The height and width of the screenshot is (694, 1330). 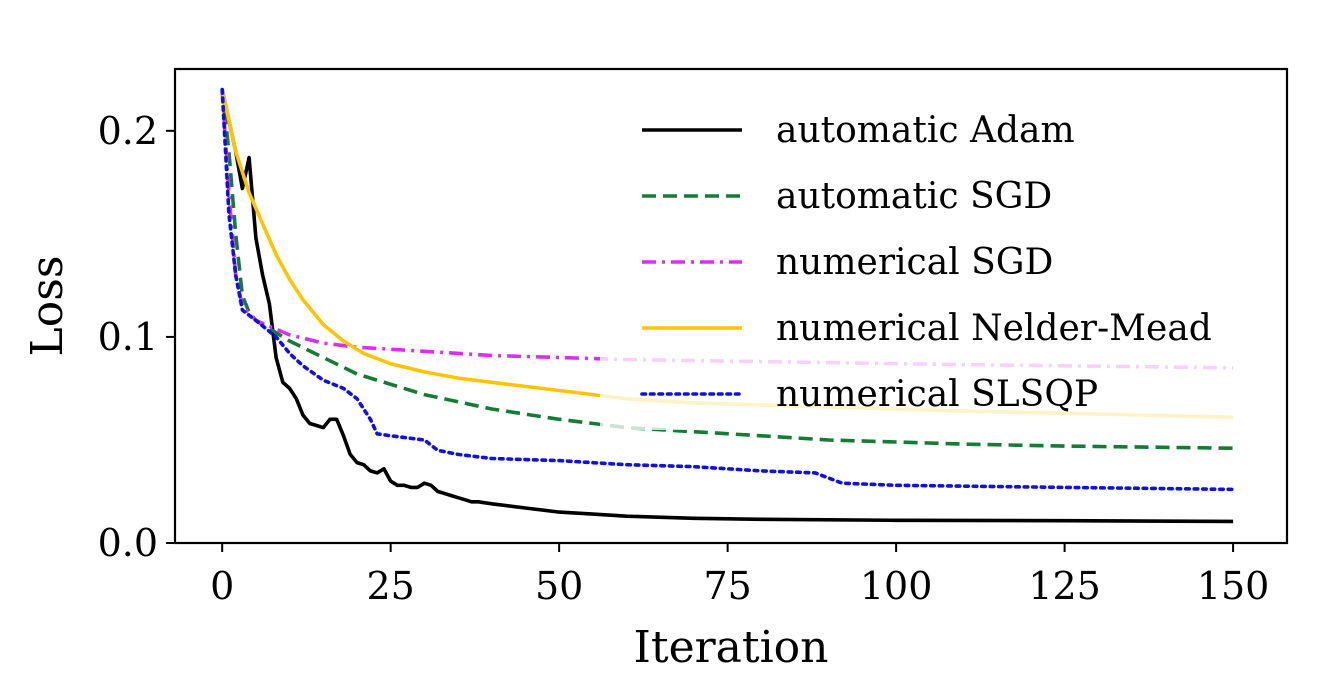 I want to click on x-tick-label-5: 125, so click(x=1064, y=586).